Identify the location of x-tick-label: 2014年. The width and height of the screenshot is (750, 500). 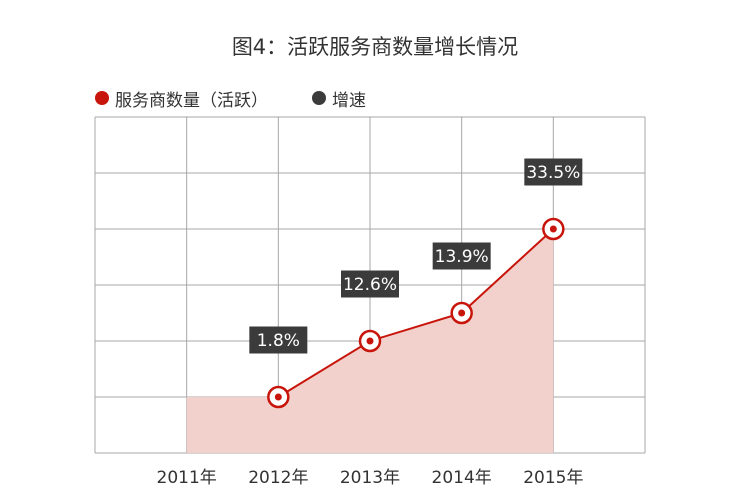
(462, 478).